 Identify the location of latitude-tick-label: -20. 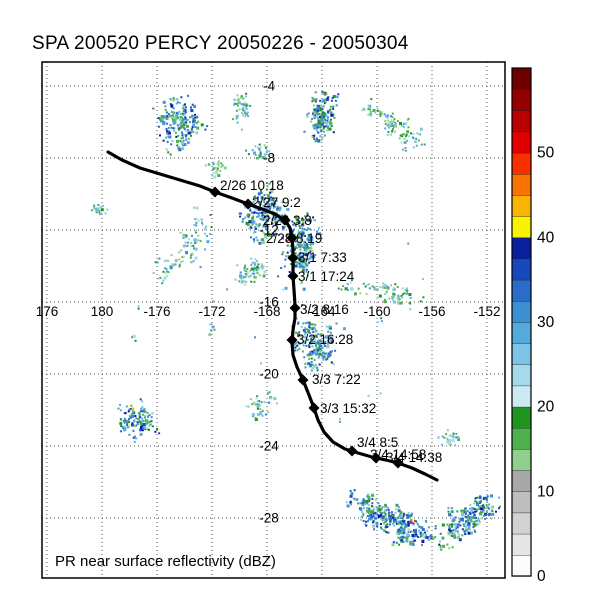
(269, 374).